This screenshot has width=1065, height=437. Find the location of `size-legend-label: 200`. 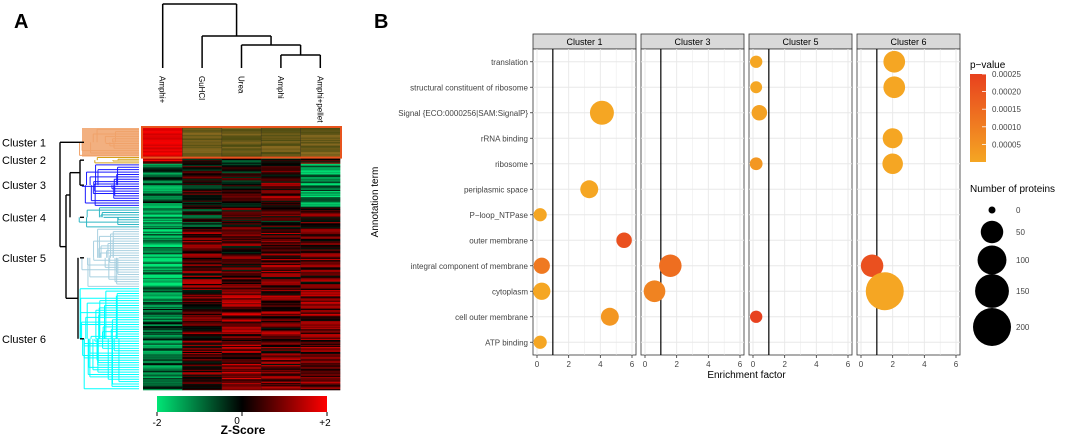

size-legend-label: 200 is located at coordinates (1023, 327).